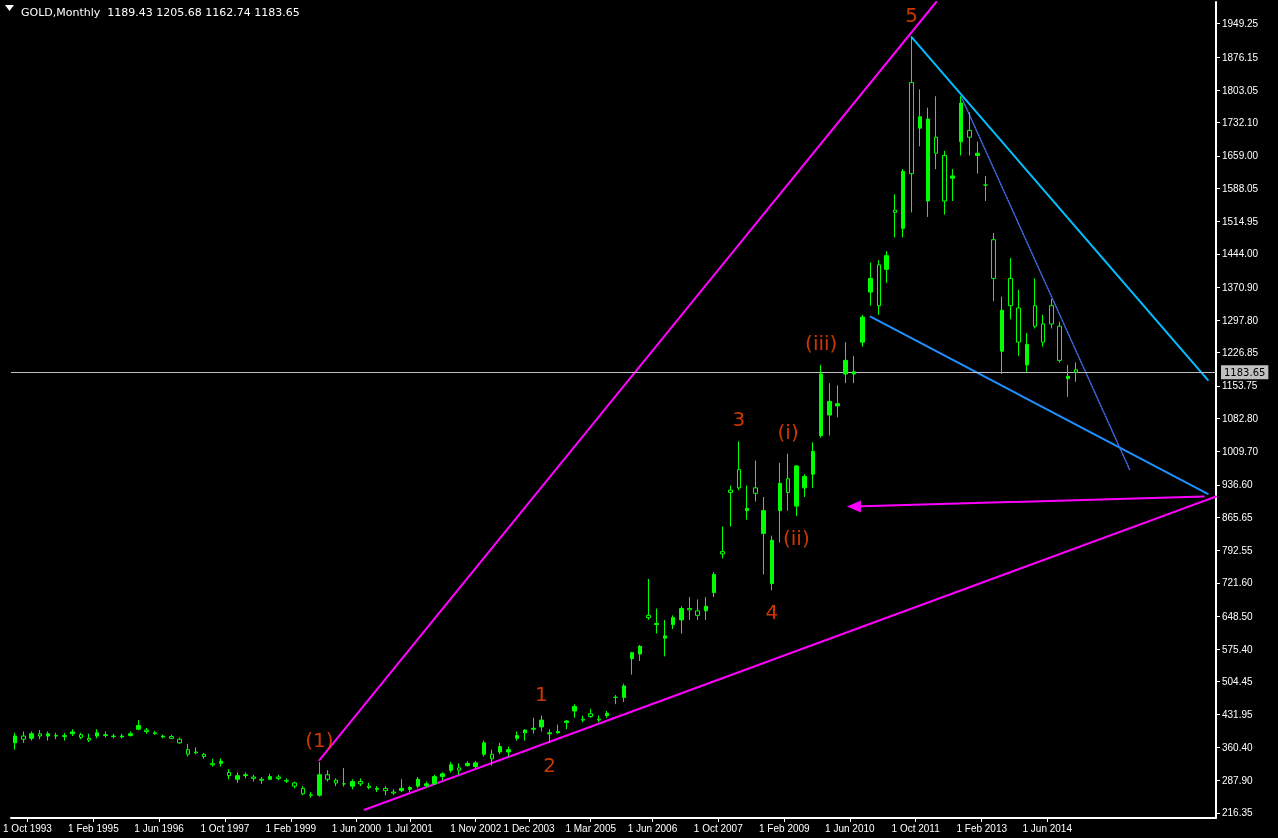  I want to click on y-tick-label: 1588.05, so click(1240, 188).